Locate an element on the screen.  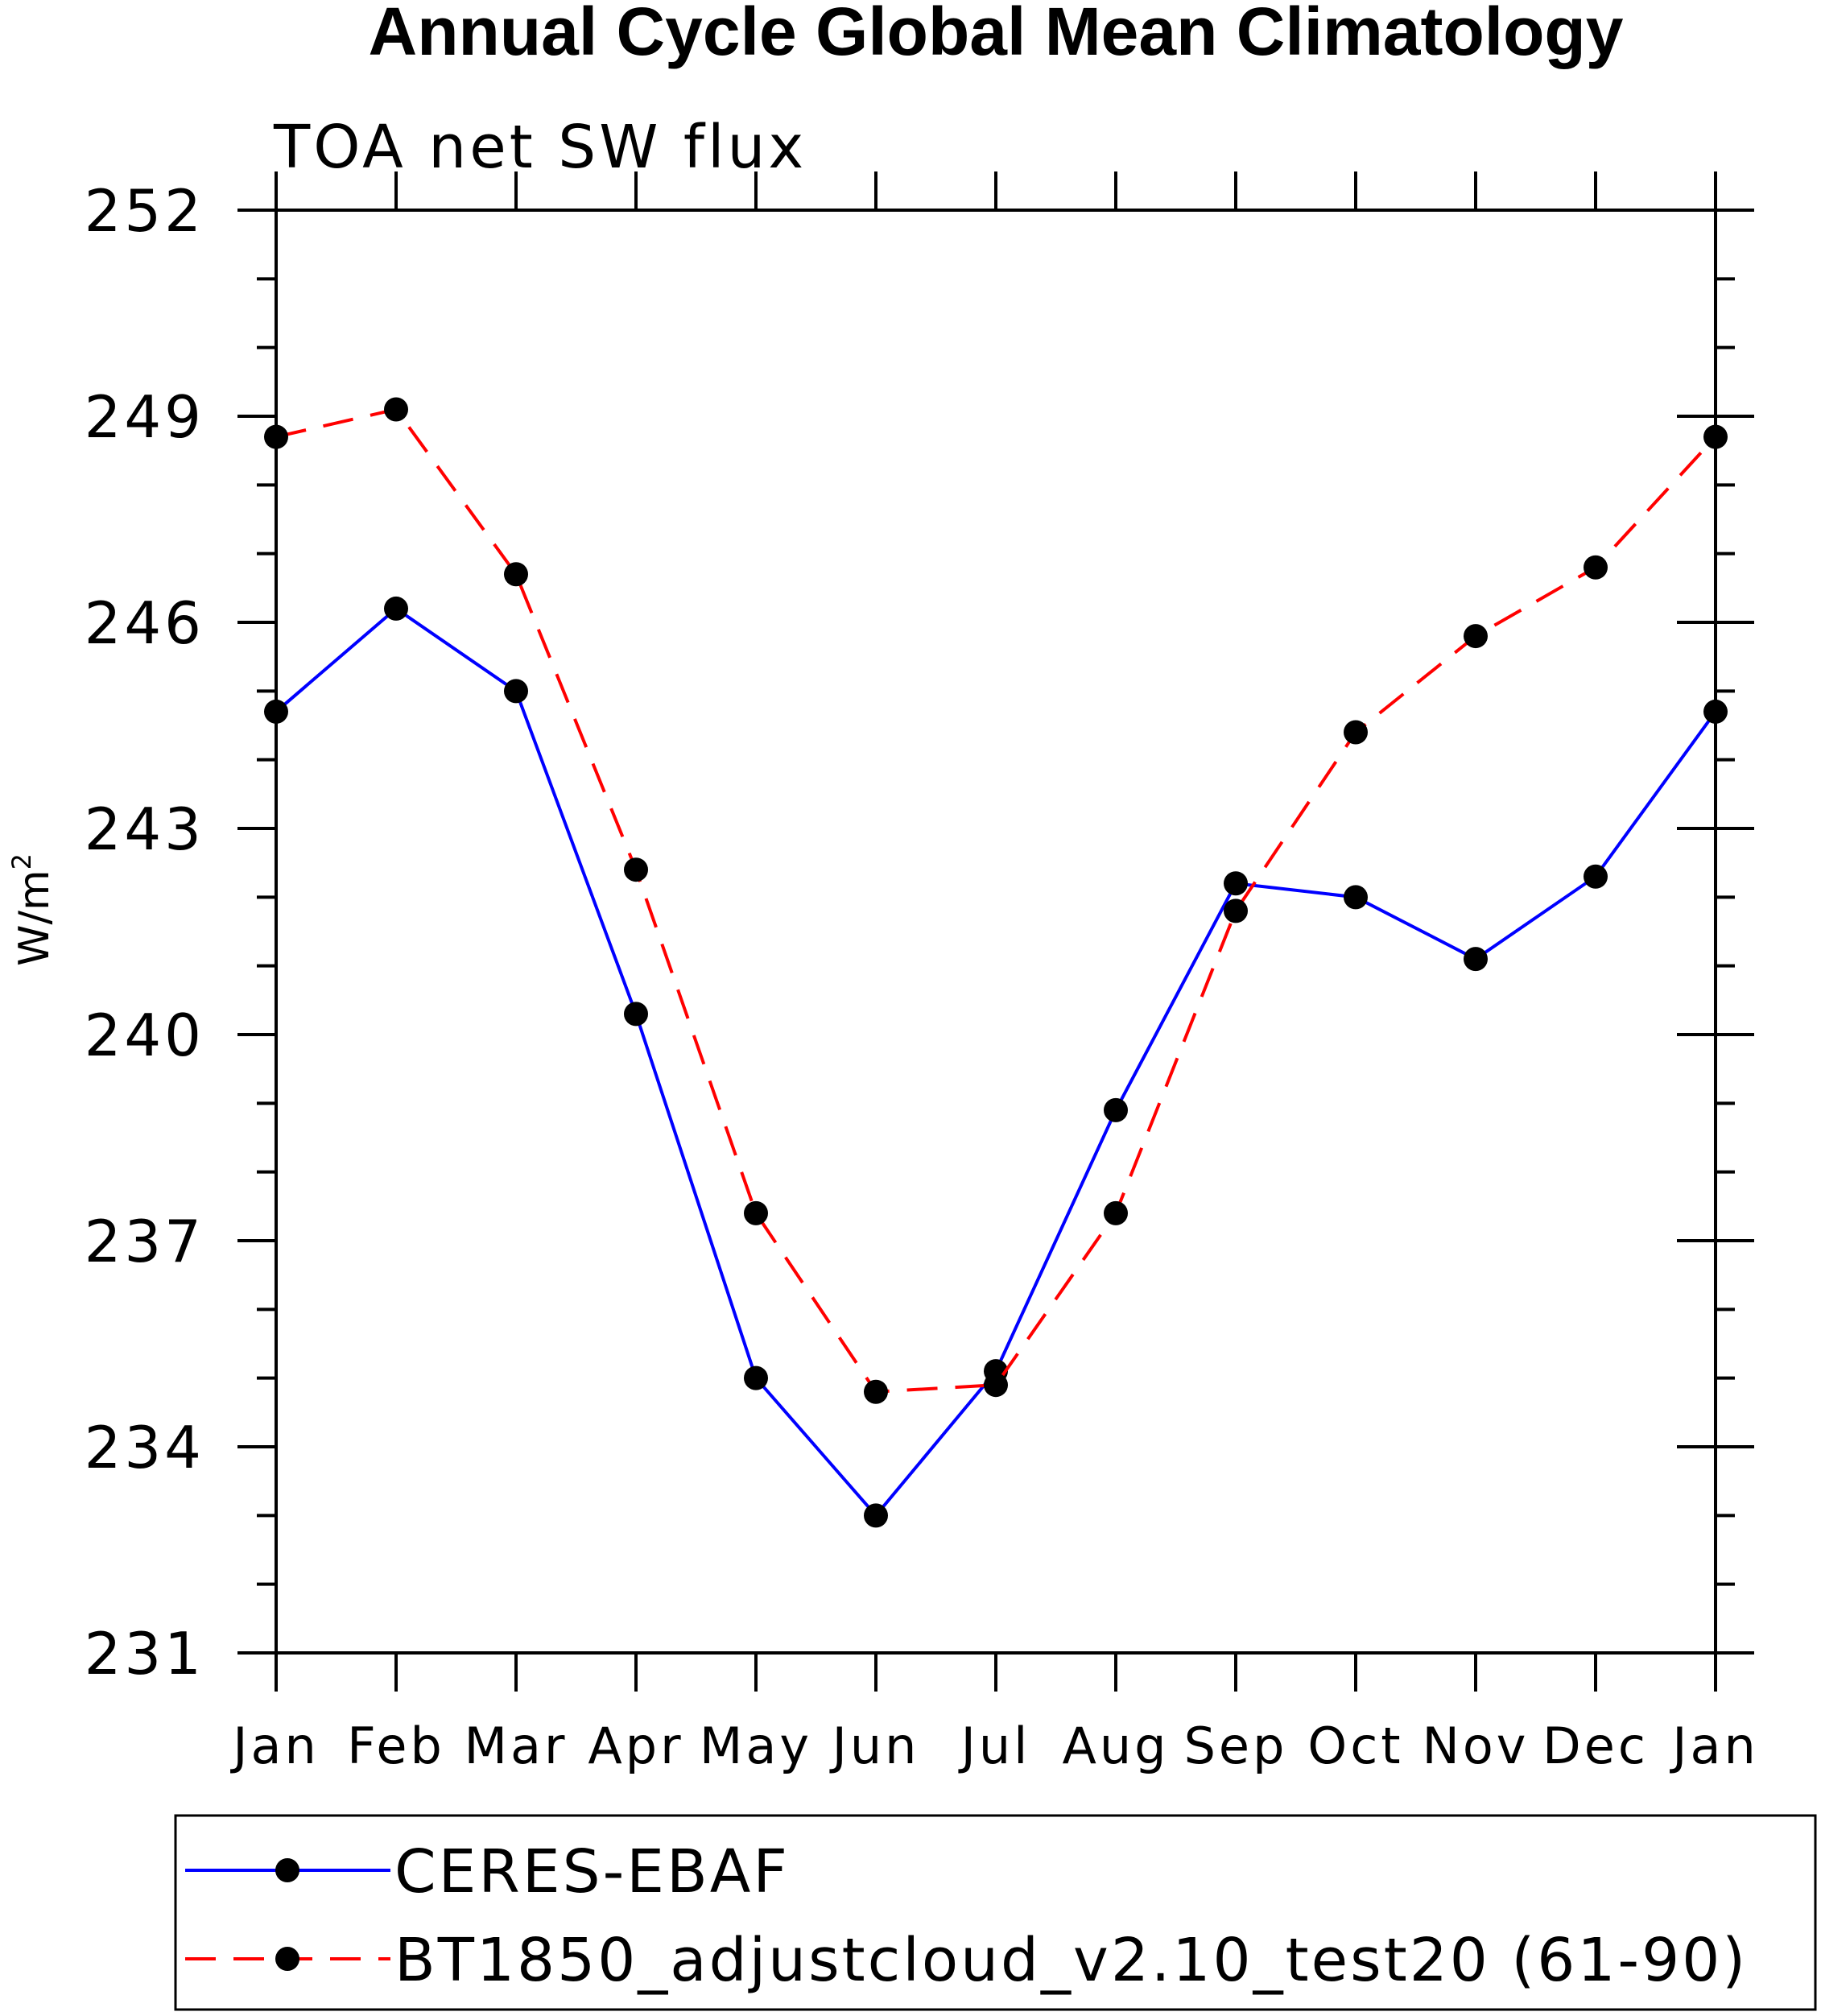
y-axis-label: W/m2 is located at coordinates (32, 909).